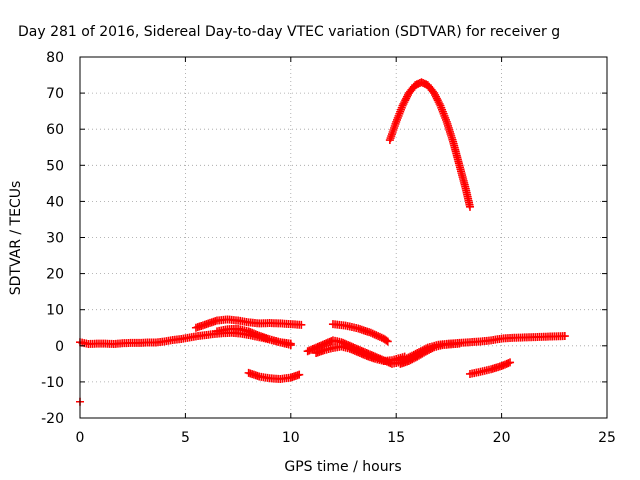 This screenshot has width=640, height=480. I want to click on y-tick-label: 30, so click(55, 239).